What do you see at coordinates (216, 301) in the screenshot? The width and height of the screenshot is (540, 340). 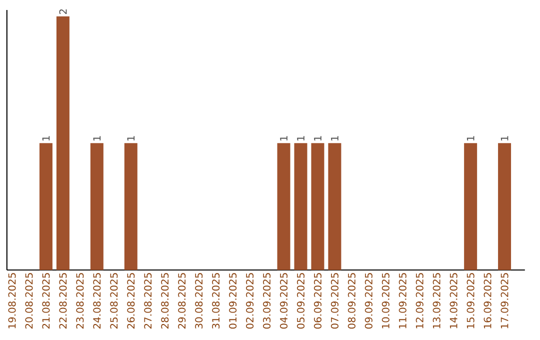 I see `x-tick-label: 31.08.2025` at bounding box center [216, 301].